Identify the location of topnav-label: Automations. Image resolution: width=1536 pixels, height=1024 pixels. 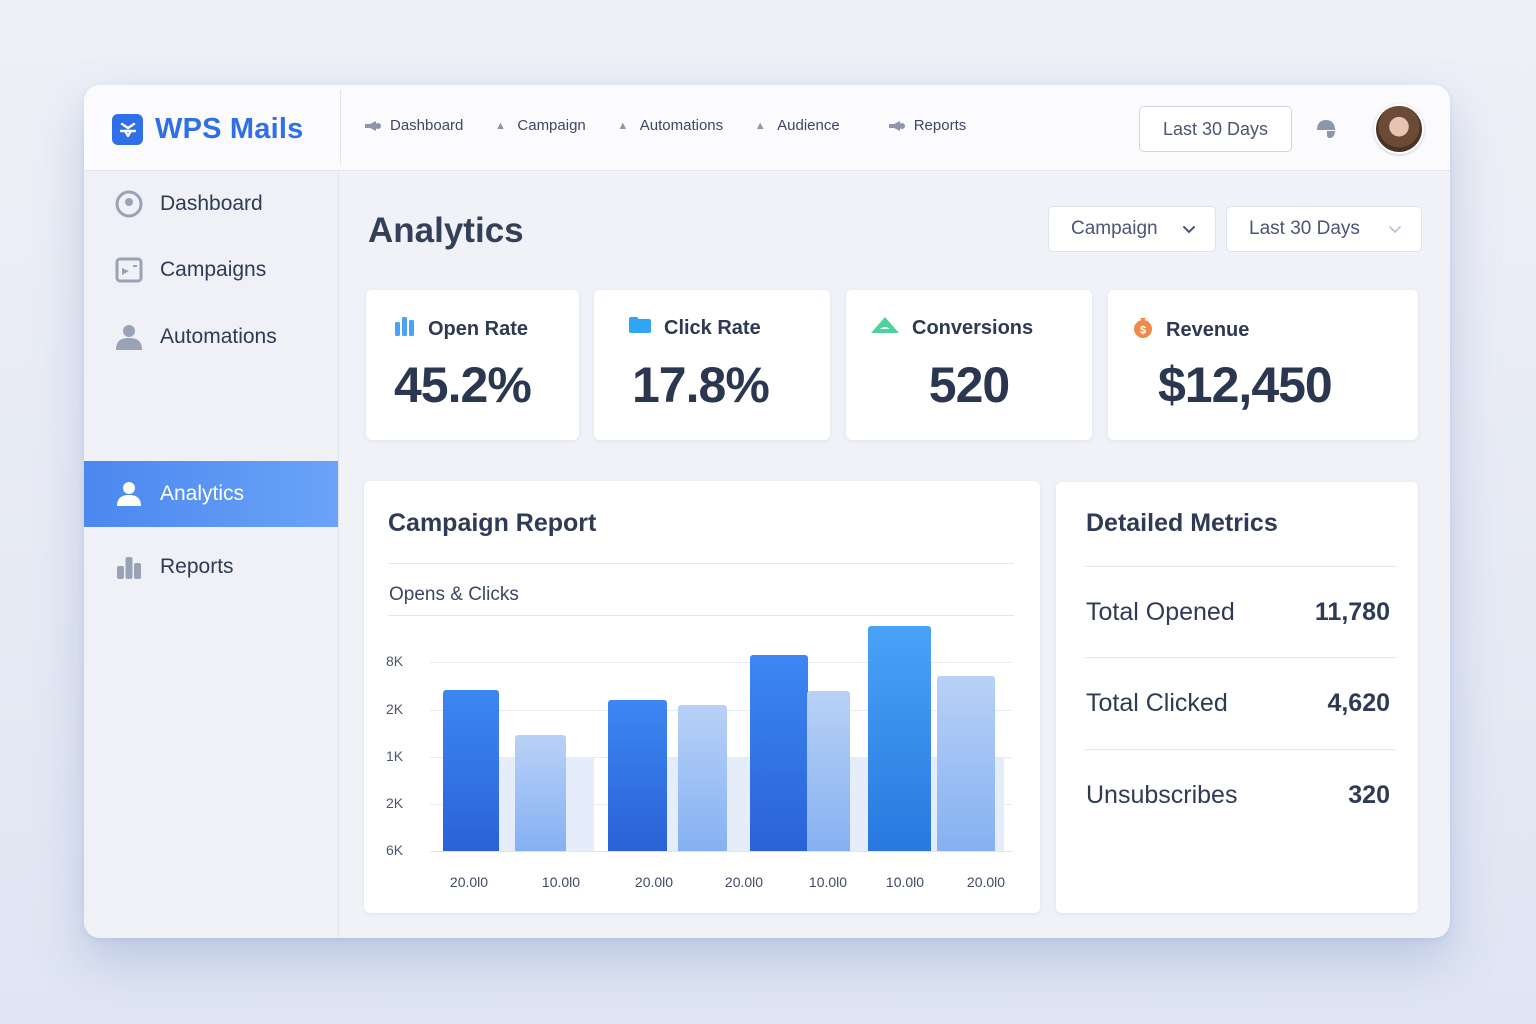
(681, 125).